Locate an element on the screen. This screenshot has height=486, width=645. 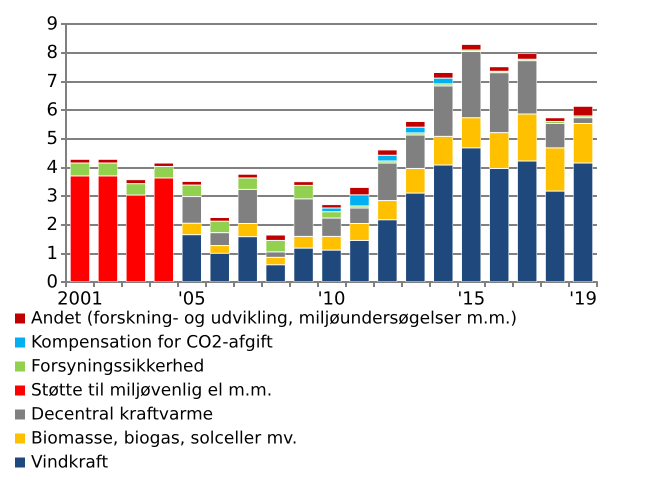
legend-label: Kompensation for CO2-afgift is located at coordinates (152, 342).